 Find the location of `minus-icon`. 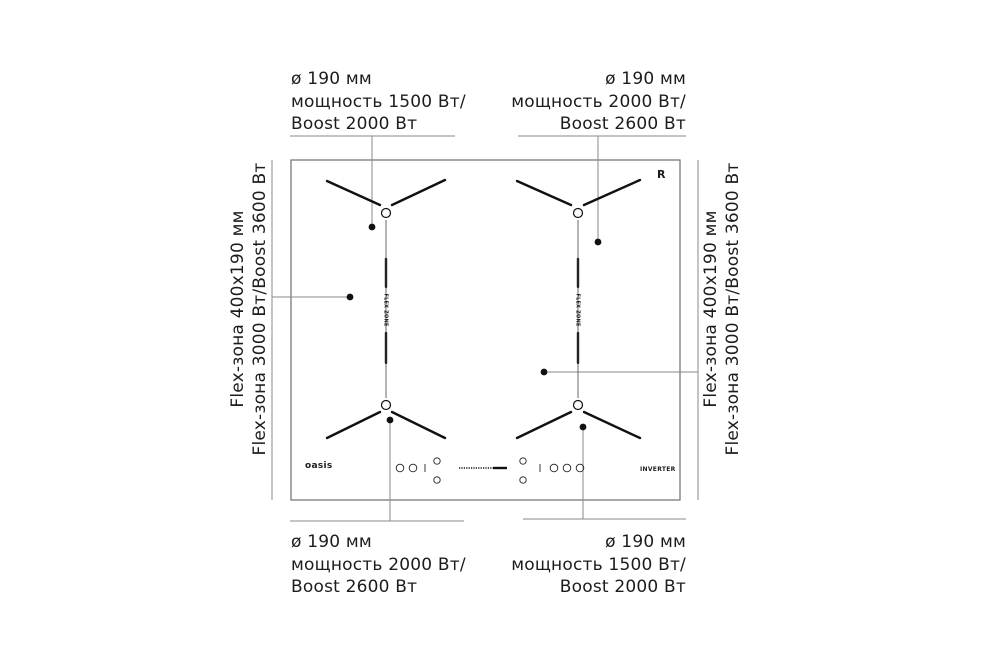

minus-icon is located at coordinates (437, 461).